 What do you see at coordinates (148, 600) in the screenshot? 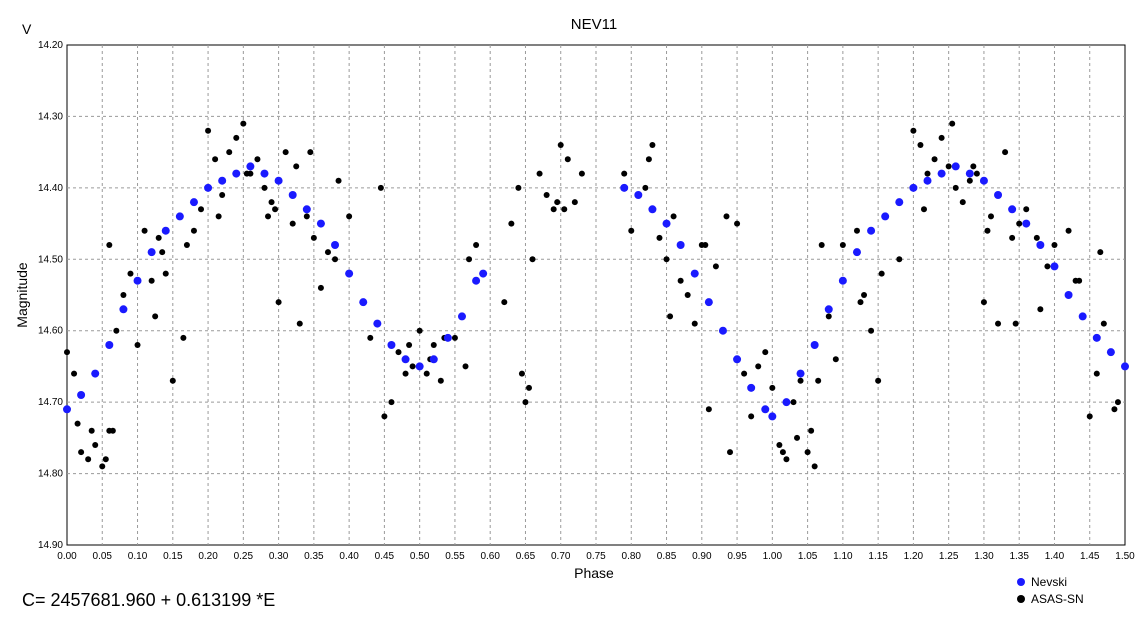
I see `ephemeris-annotation: C= 2457681.960 + 0.613199 *E` at bounding box center [148, 600].